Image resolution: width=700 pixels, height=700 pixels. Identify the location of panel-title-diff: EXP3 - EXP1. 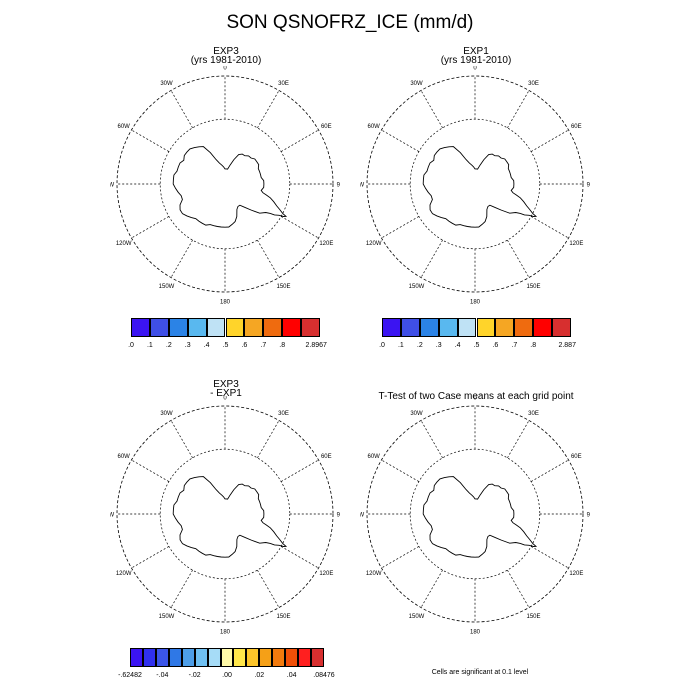
(226, 389).